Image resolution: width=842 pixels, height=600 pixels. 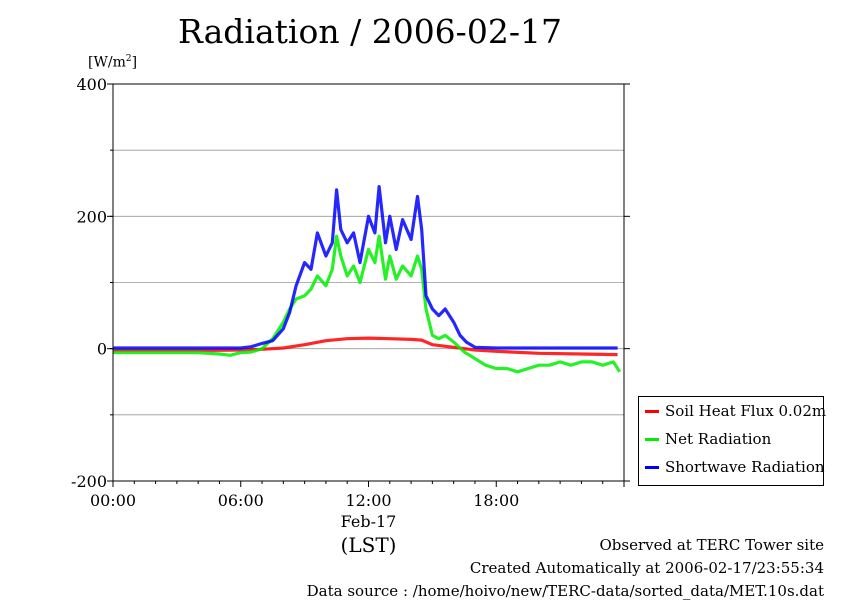 I want to click on y-tick-label: 200, so click(x=91, y=216).